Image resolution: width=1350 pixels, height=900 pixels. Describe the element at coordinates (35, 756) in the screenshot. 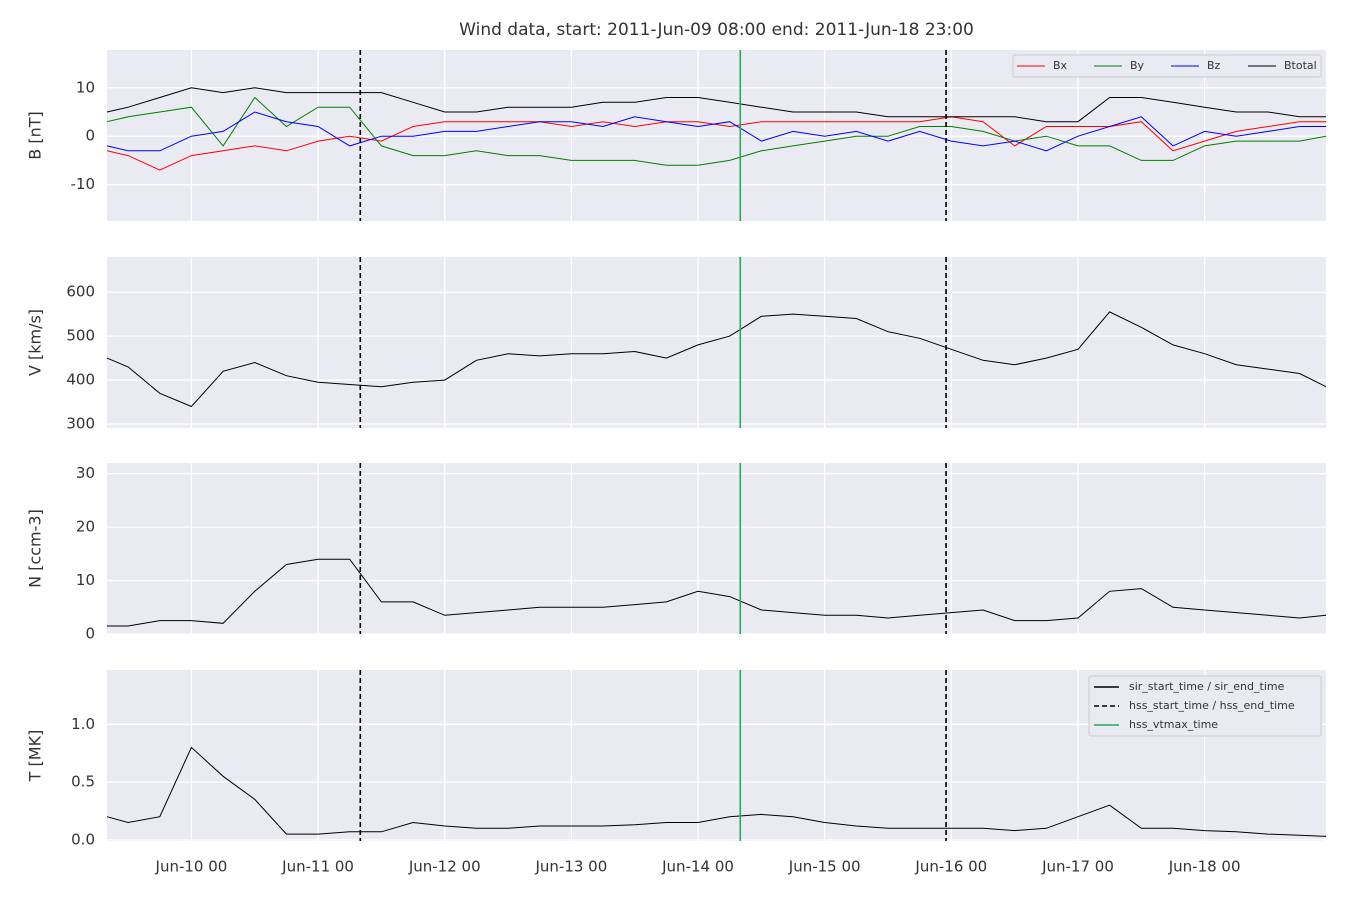

I see `y-axis-label: T [MK]` at that location.